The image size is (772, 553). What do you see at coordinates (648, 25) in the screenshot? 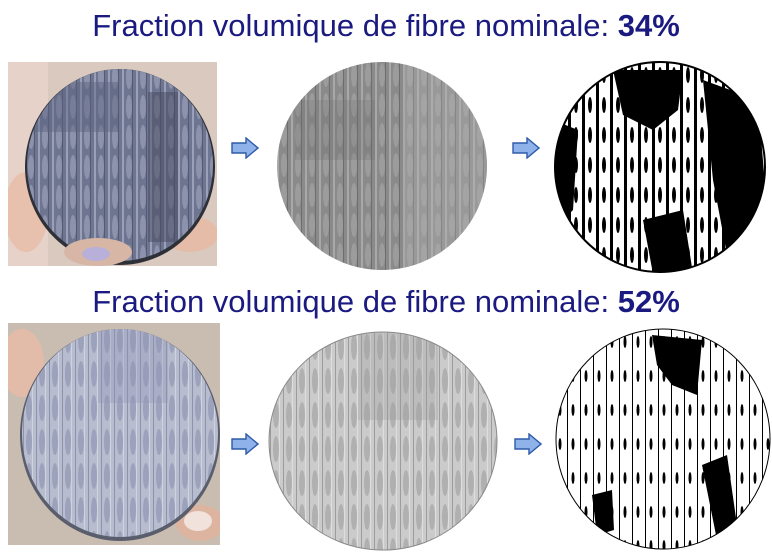
I see `row-1-fiber-fraction: 34%` at bounding box center [648, 25].